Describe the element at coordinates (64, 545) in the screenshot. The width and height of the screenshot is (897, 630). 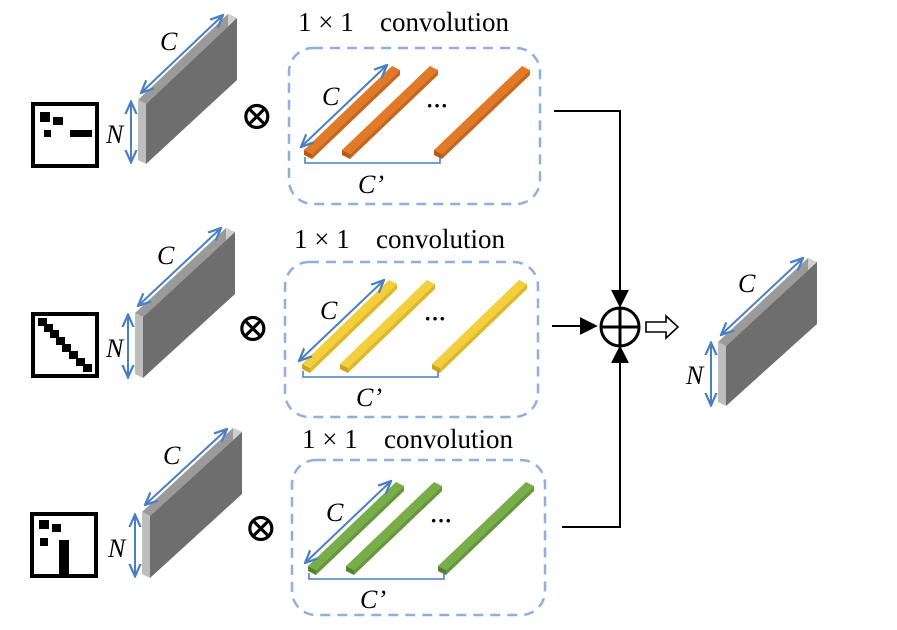
I see `block-matrix-icon` at that location.